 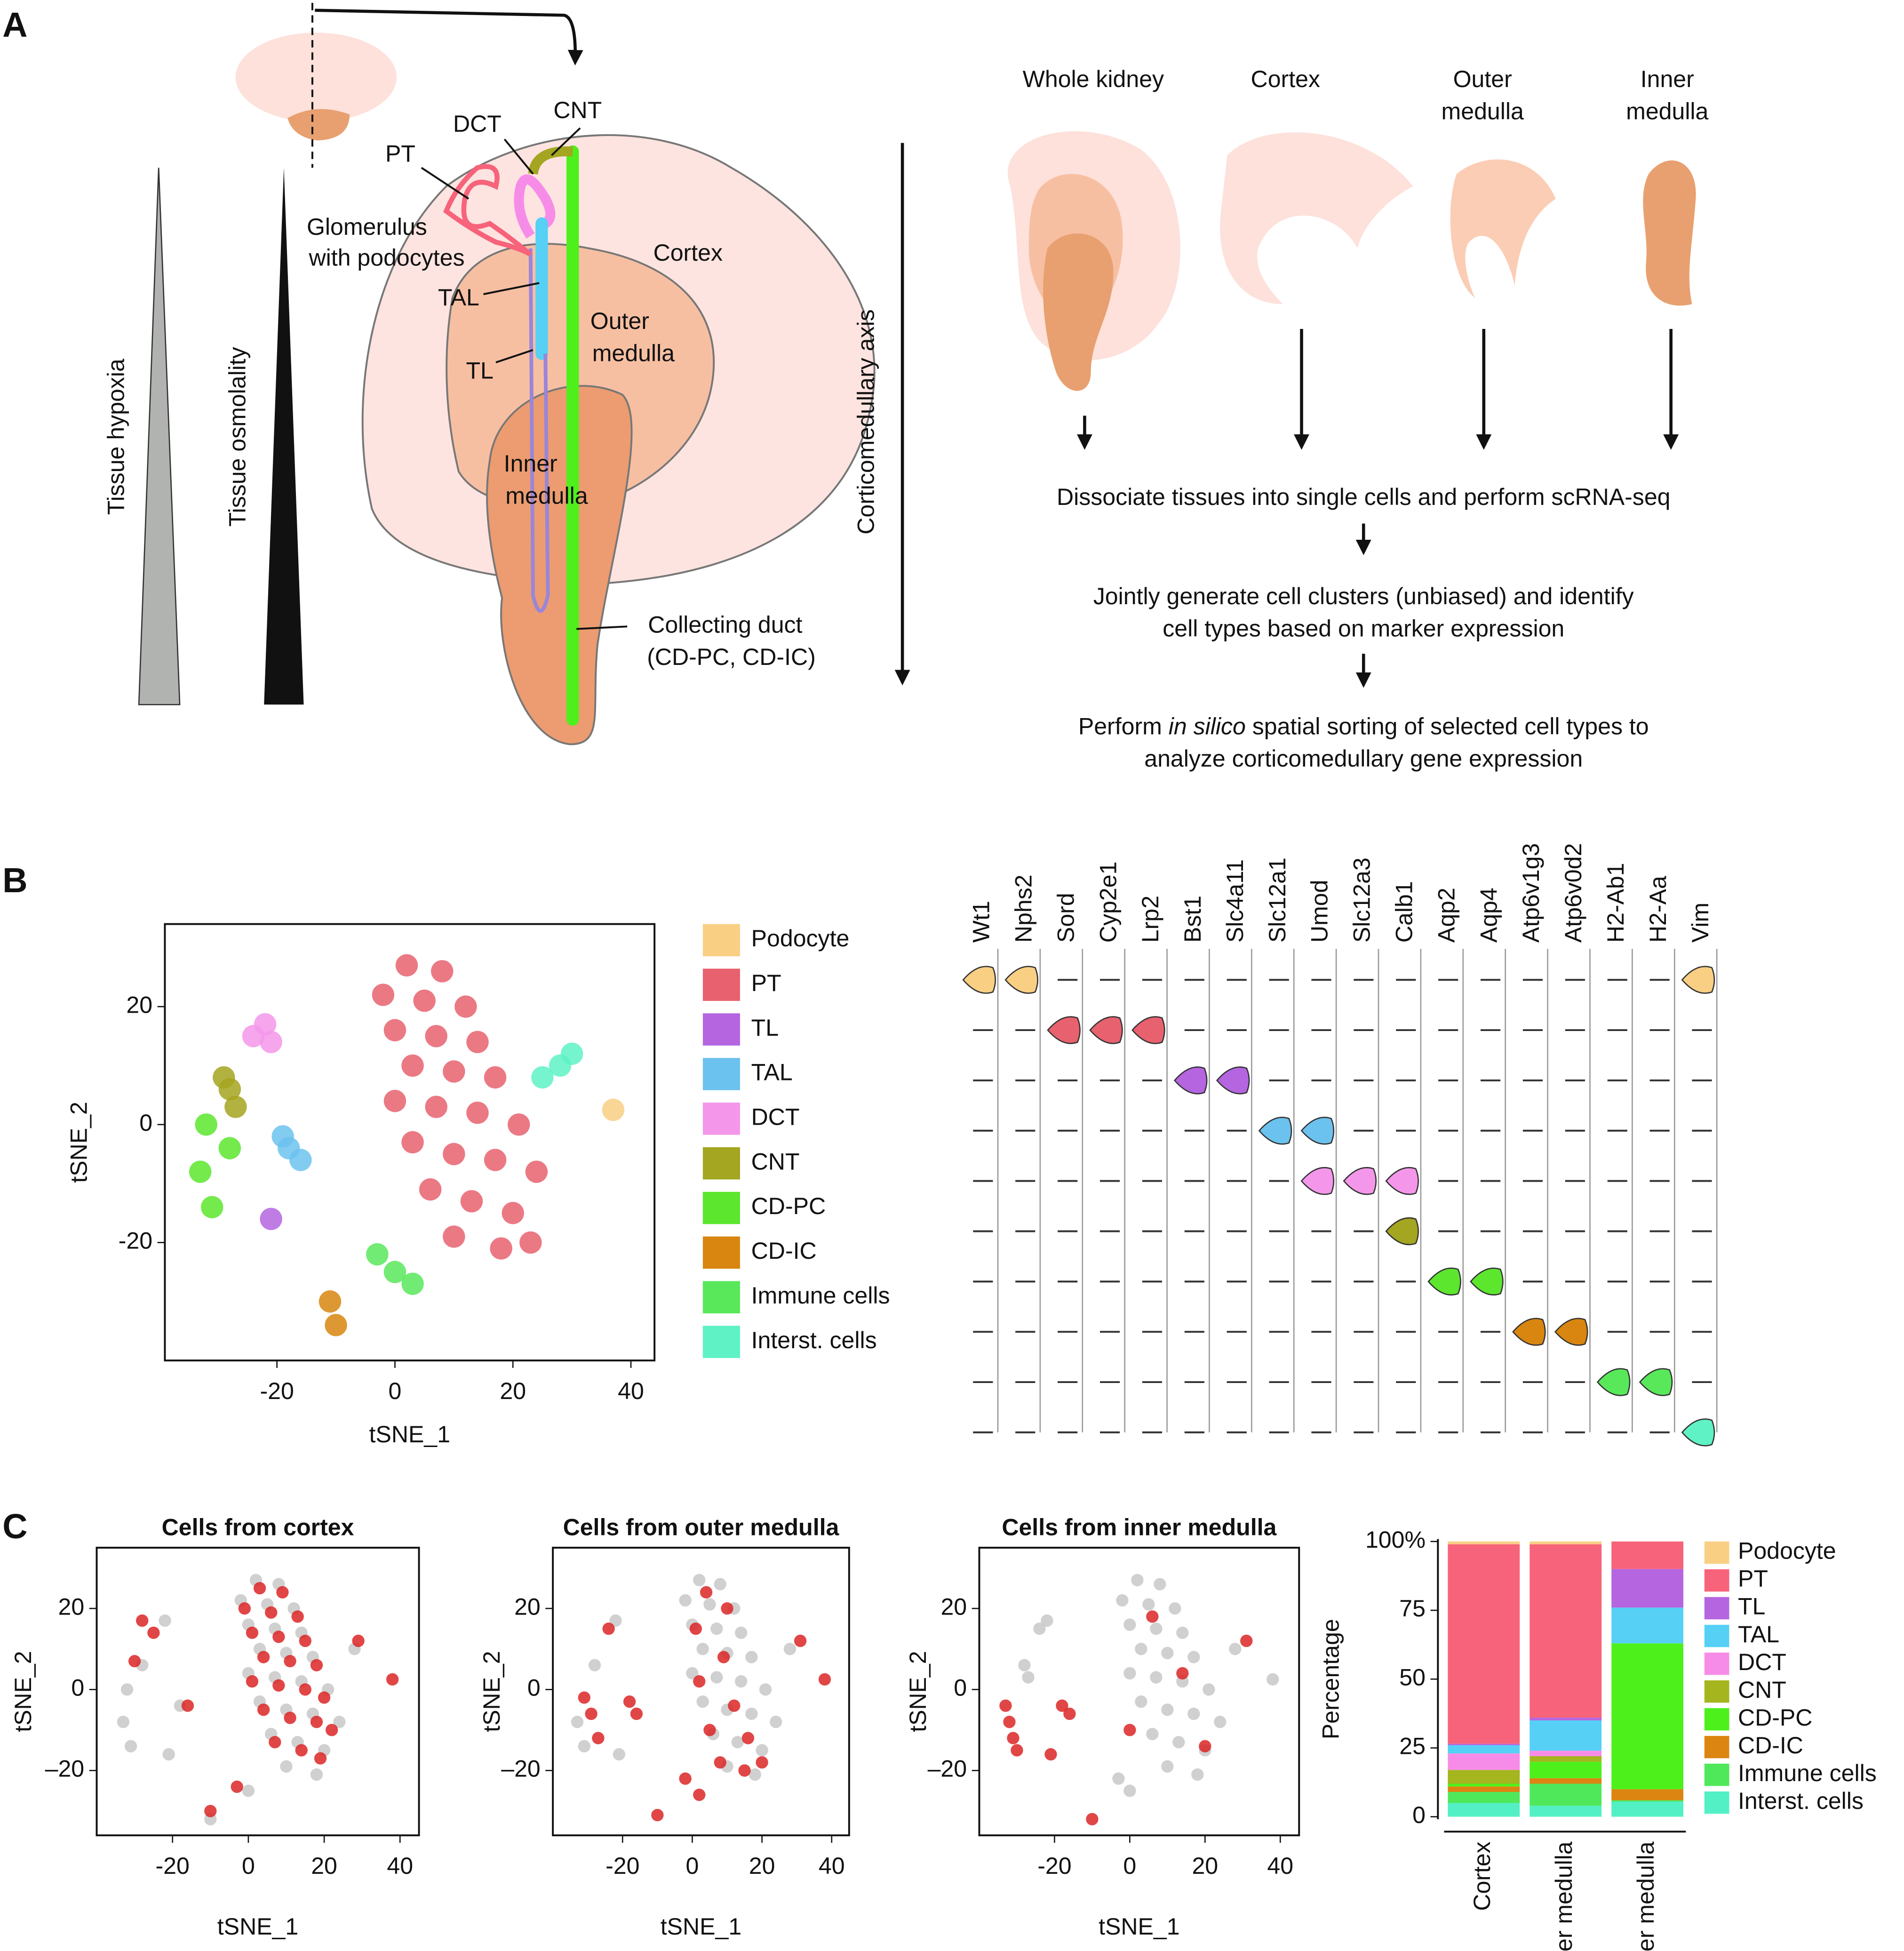 What do you see at coordinates (1207, 727) in the screenshot?
I see `step-part: in silico` at bounding box center [1207, 727].